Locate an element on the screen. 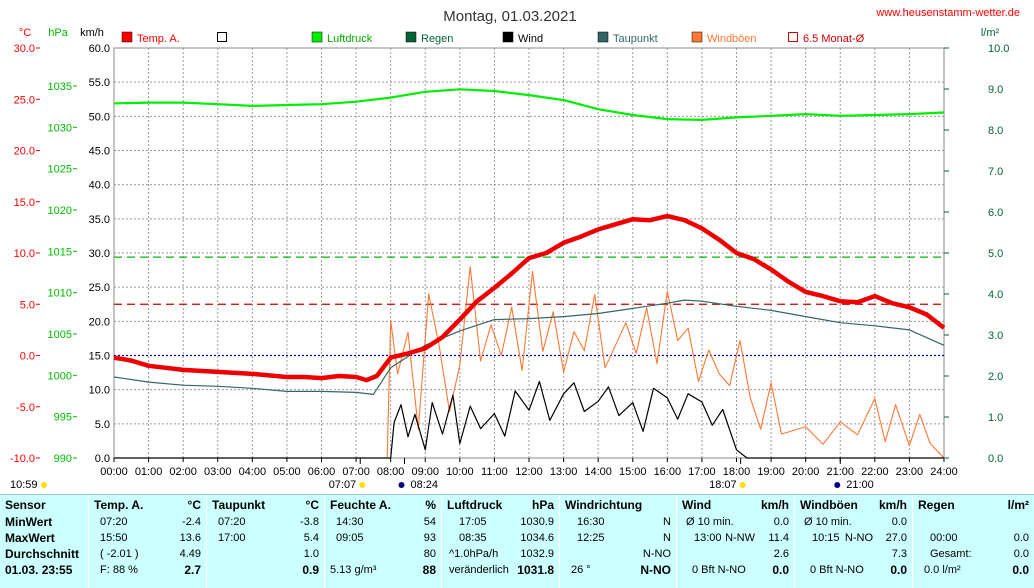  wind-tick-label: 10.0 is located at coordinates (99, 391).